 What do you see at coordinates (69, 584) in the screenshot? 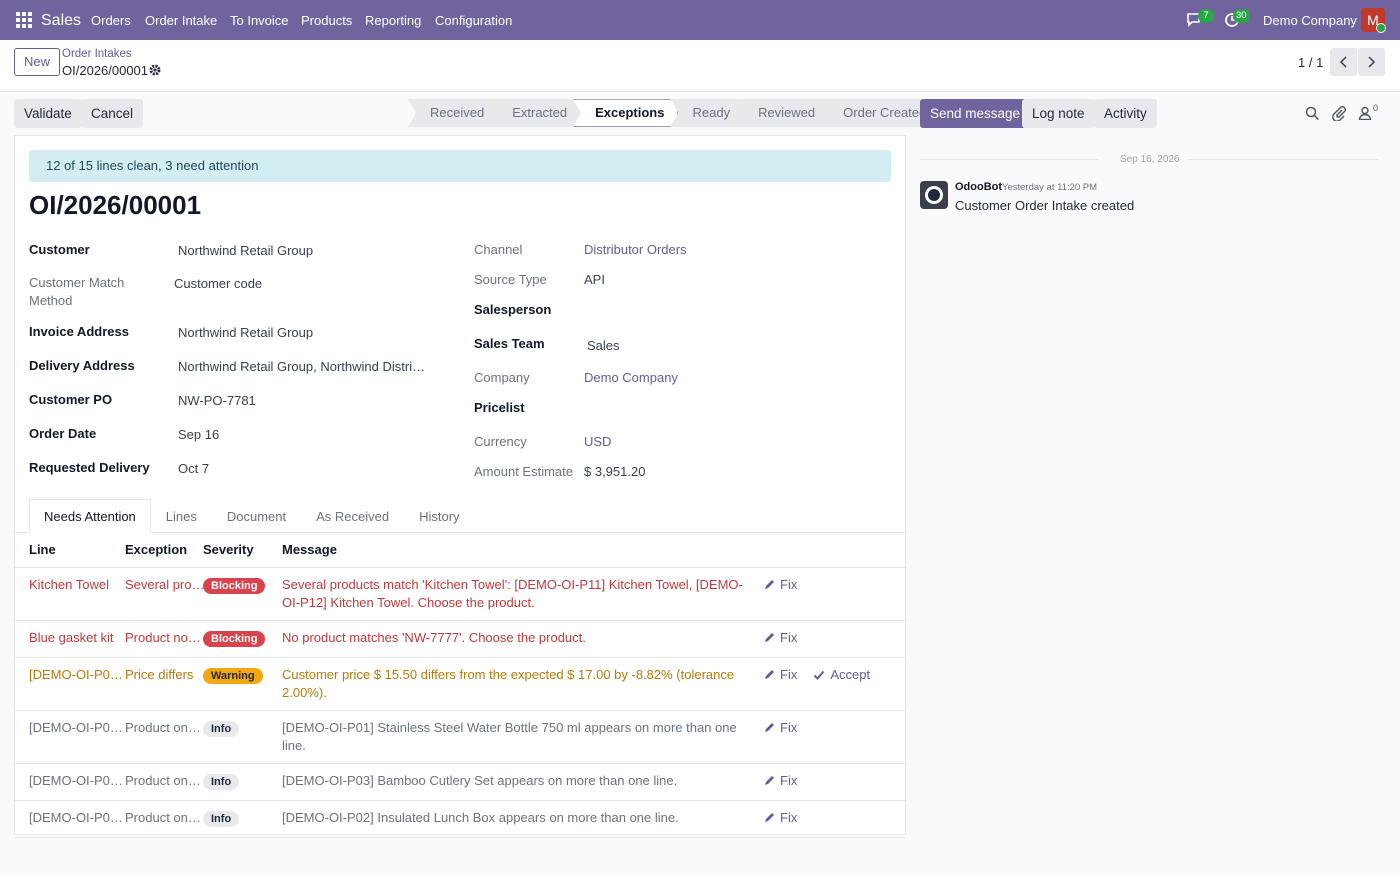
I see `cell-line: Kitchen Towel` at bounding box center [69, 584].